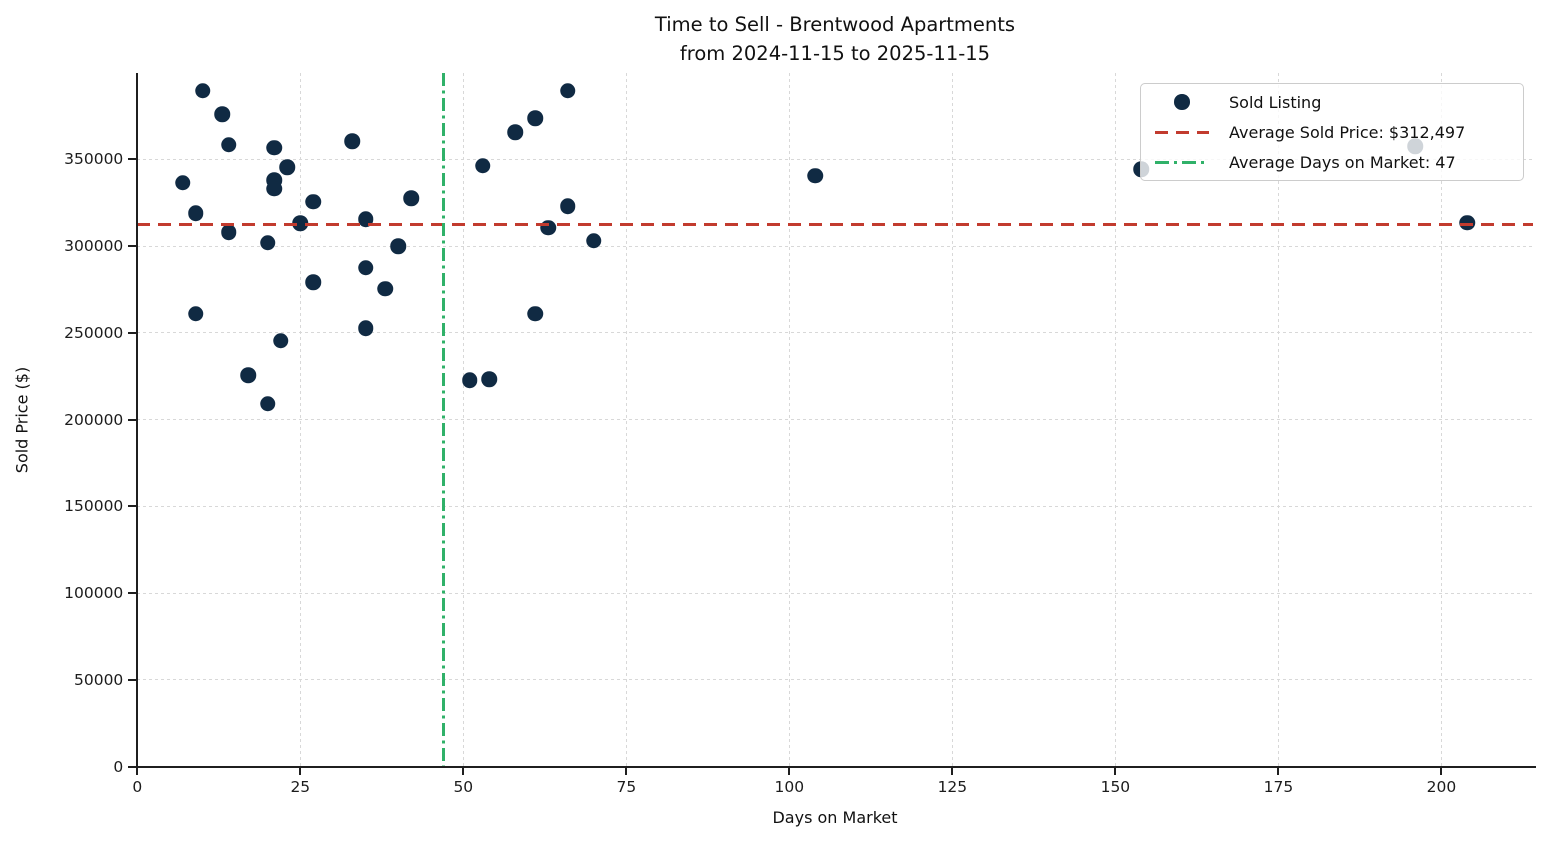 The image size is (1547, 845). I want to click on legend-item-avg-price: Average Sold Price: $312,497, so click(1332, 132).